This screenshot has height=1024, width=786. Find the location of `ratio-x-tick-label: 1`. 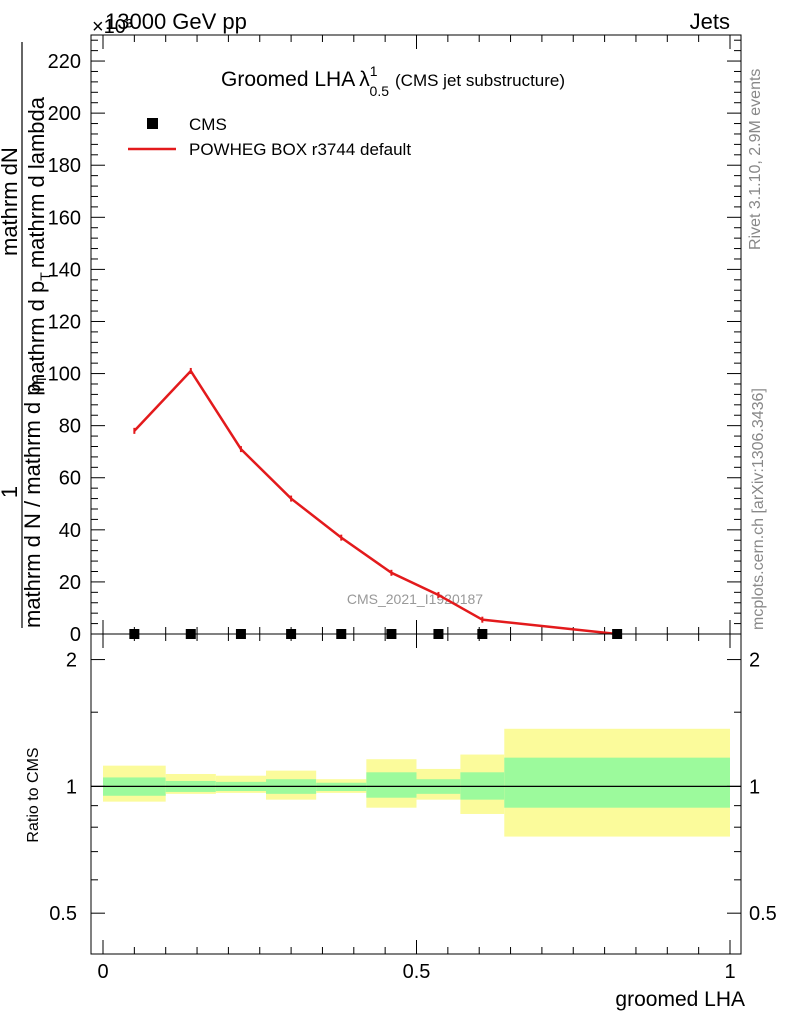

ratio-x-tick-label: 1 is located at coordinates (729, 972).